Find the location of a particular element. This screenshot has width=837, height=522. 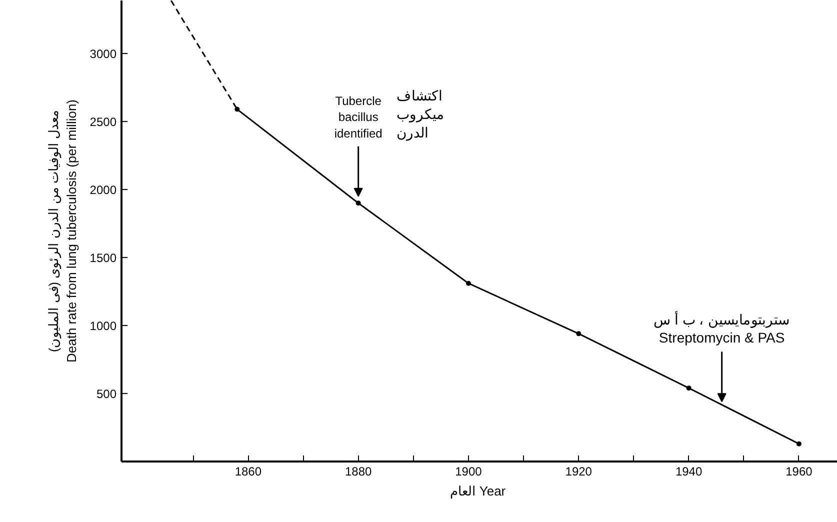

y-tick-label: 2500 is located at coordinates (103, 122).